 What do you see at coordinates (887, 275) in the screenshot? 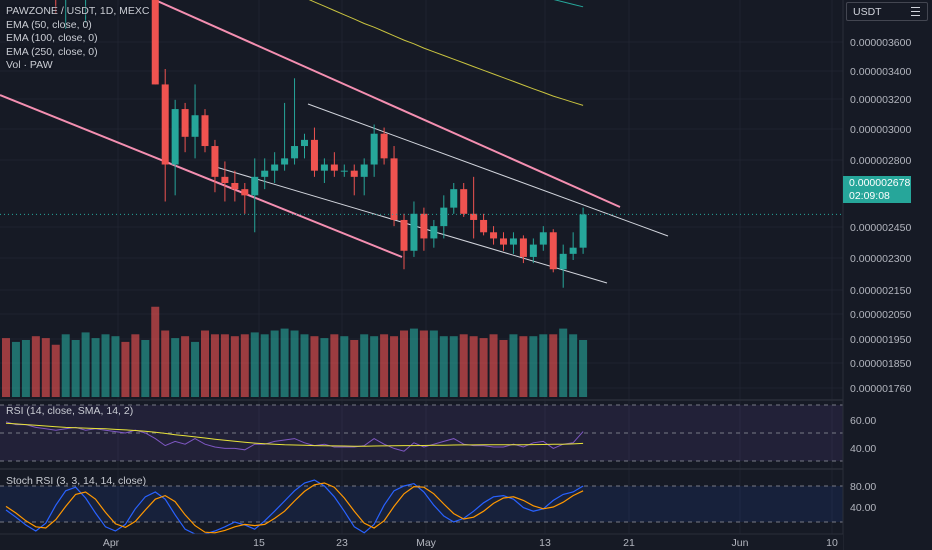
I see `price-axis-bg` at bounding box center [887, 275].